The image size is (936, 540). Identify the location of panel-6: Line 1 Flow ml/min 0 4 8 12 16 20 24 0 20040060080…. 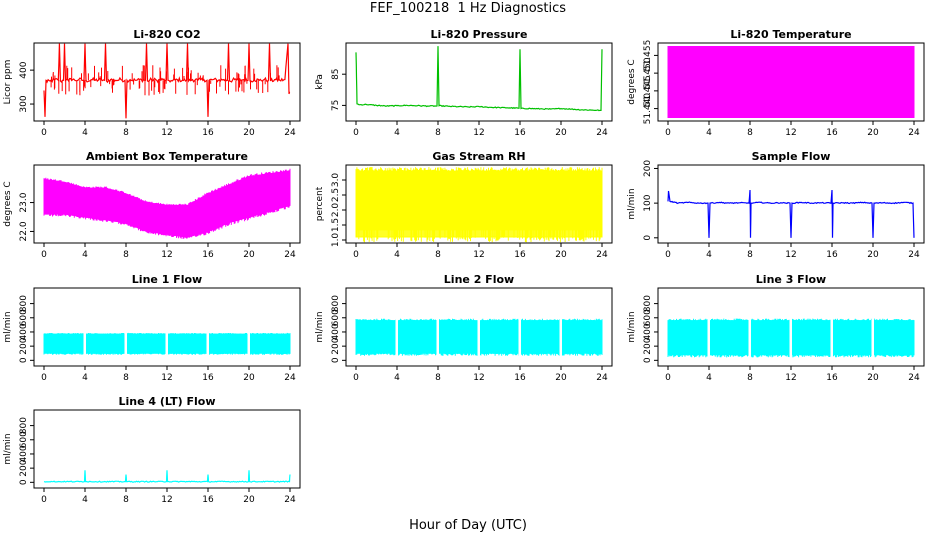
(152, 328).